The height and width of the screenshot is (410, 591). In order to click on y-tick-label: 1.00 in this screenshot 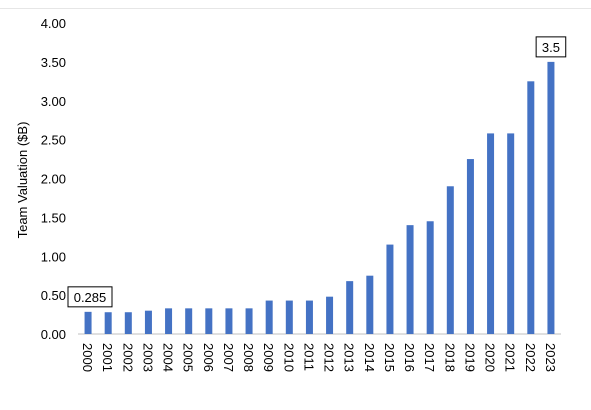, I will do `click(53, 256)`.